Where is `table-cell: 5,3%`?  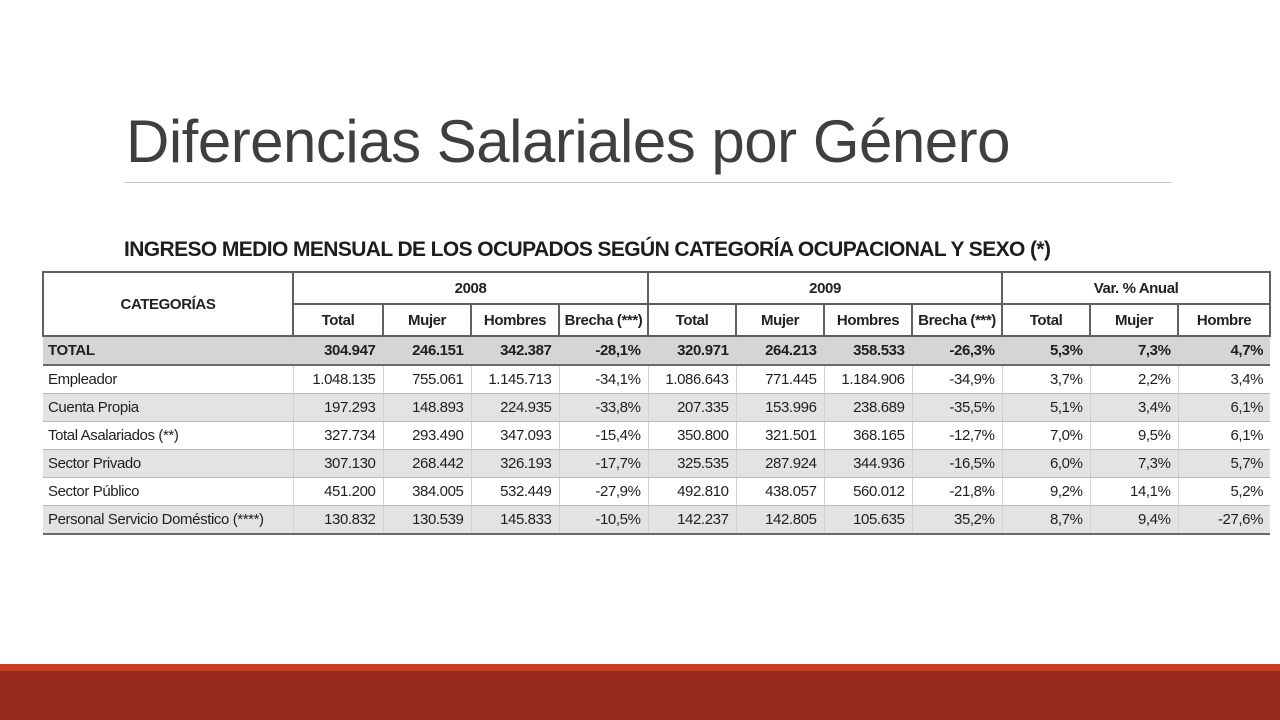 table-cell: 5,3% is located at coordinates (1046, 351).